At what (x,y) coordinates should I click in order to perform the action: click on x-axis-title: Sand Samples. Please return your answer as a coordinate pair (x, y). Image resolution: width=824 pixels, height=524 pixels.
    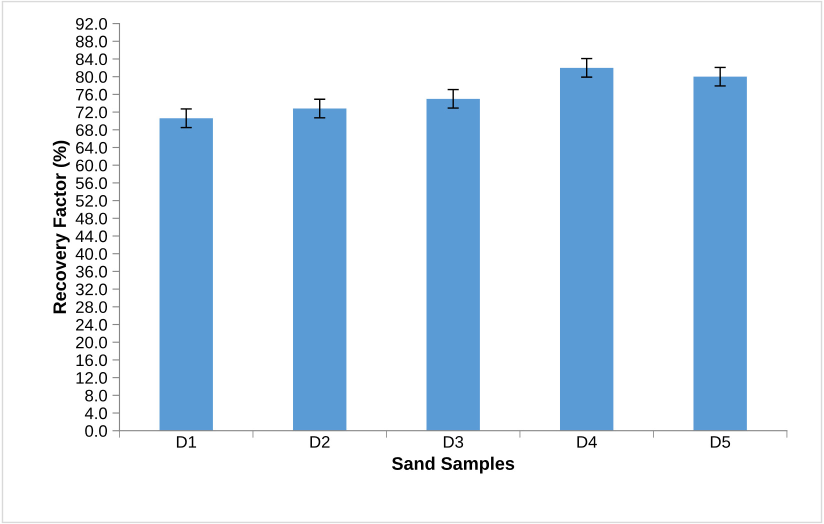
    Looking at the image, I should click on (453, 465).